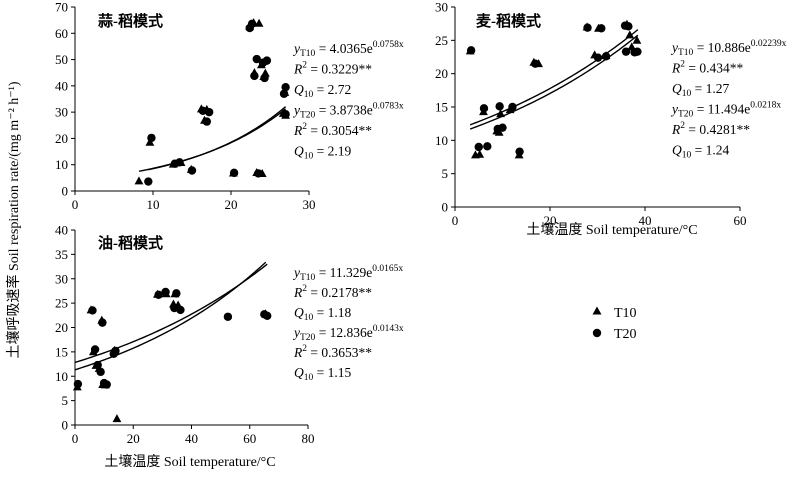 Image resolution: width=800 pixels, height=477 pixels. I want to click on equation-line: R2 = 0.3653**, so click(332, 352).